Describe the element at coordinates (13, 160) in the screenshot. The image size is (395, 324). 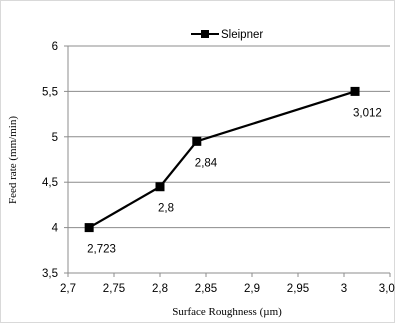
I see `y-axis-title: Feed rate (mm/min)` at that location.